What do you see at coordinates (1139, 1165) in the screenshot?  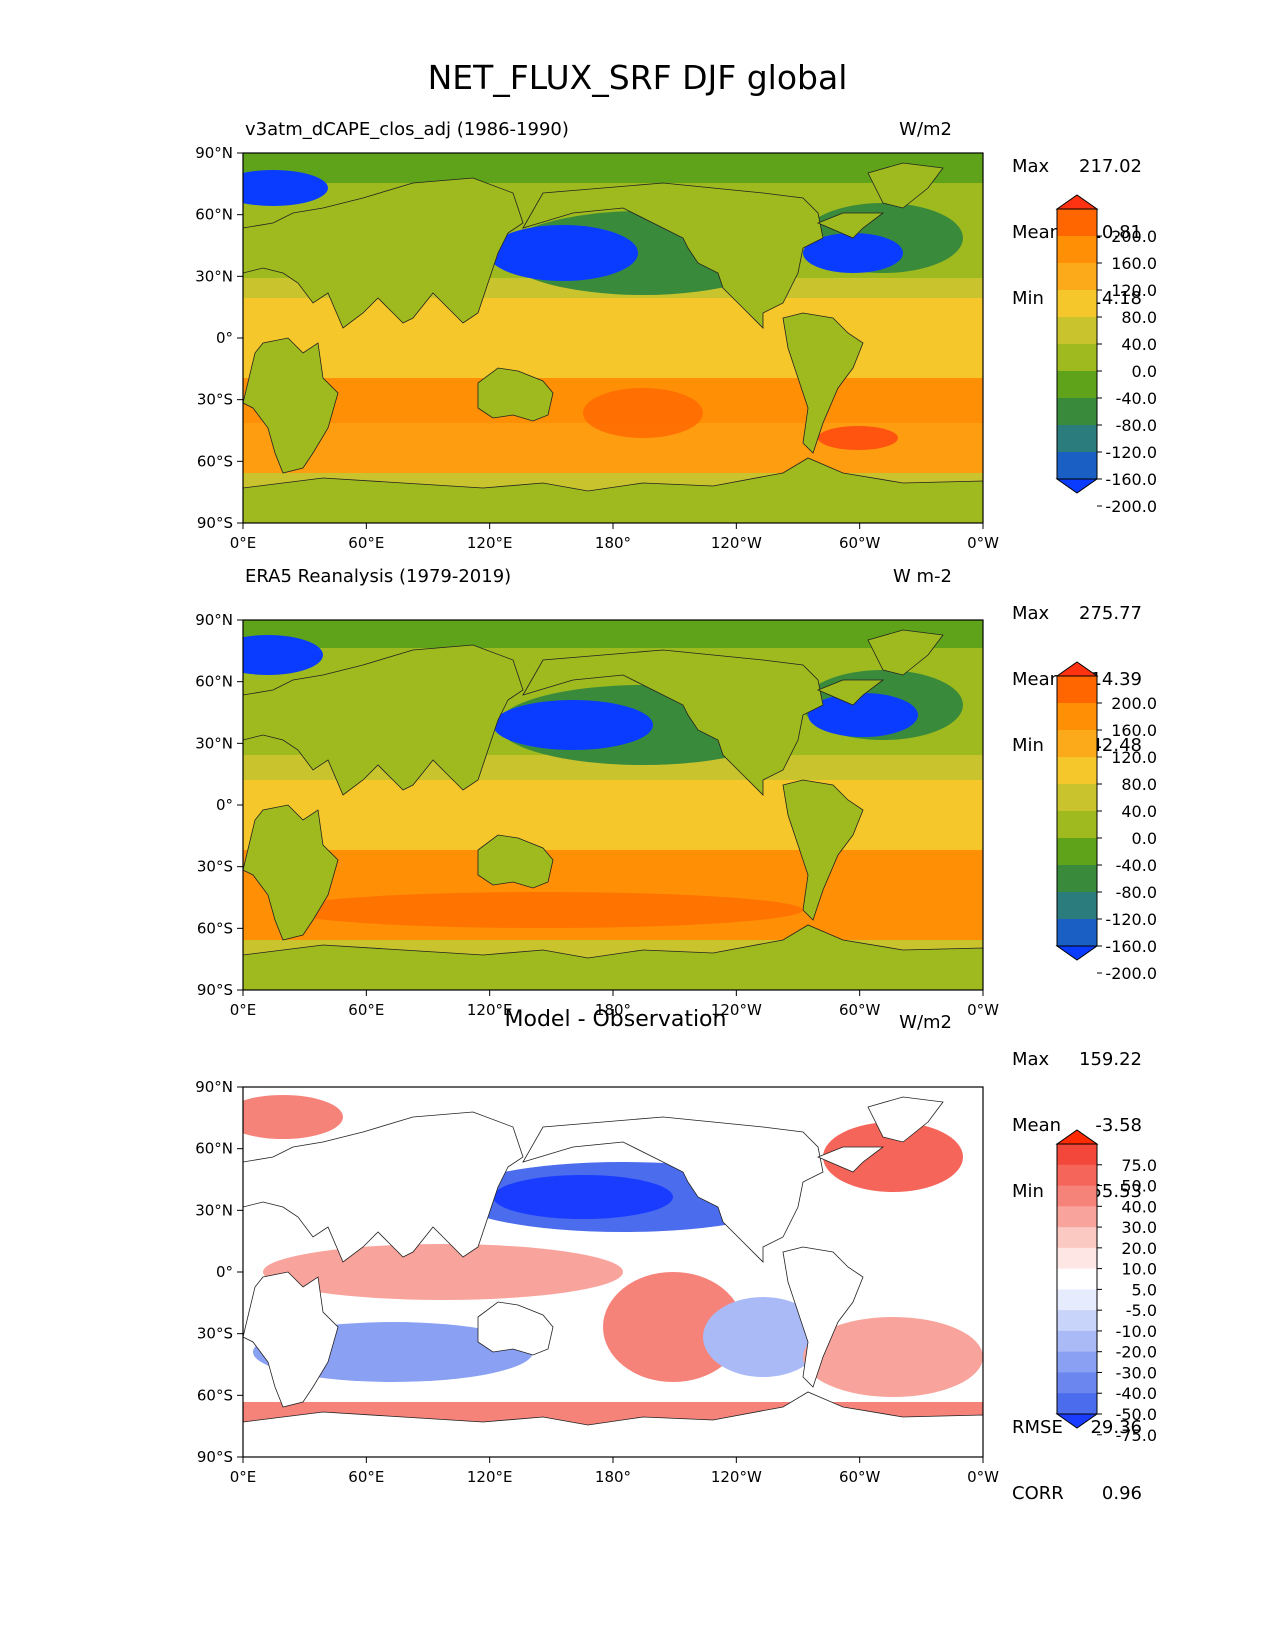 I see `colorbar-tick-label: 75.0` at bounding box center [1139, 1165].